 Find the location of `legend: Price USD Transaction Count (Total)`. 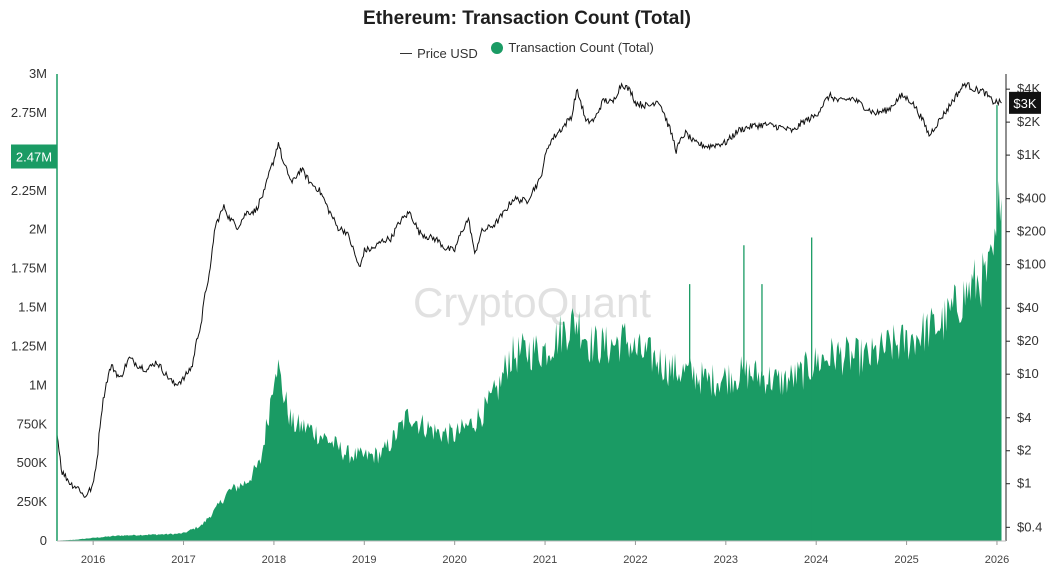

legend: Price USD Transaction Count (Total) is located at coordinates (527, 50).